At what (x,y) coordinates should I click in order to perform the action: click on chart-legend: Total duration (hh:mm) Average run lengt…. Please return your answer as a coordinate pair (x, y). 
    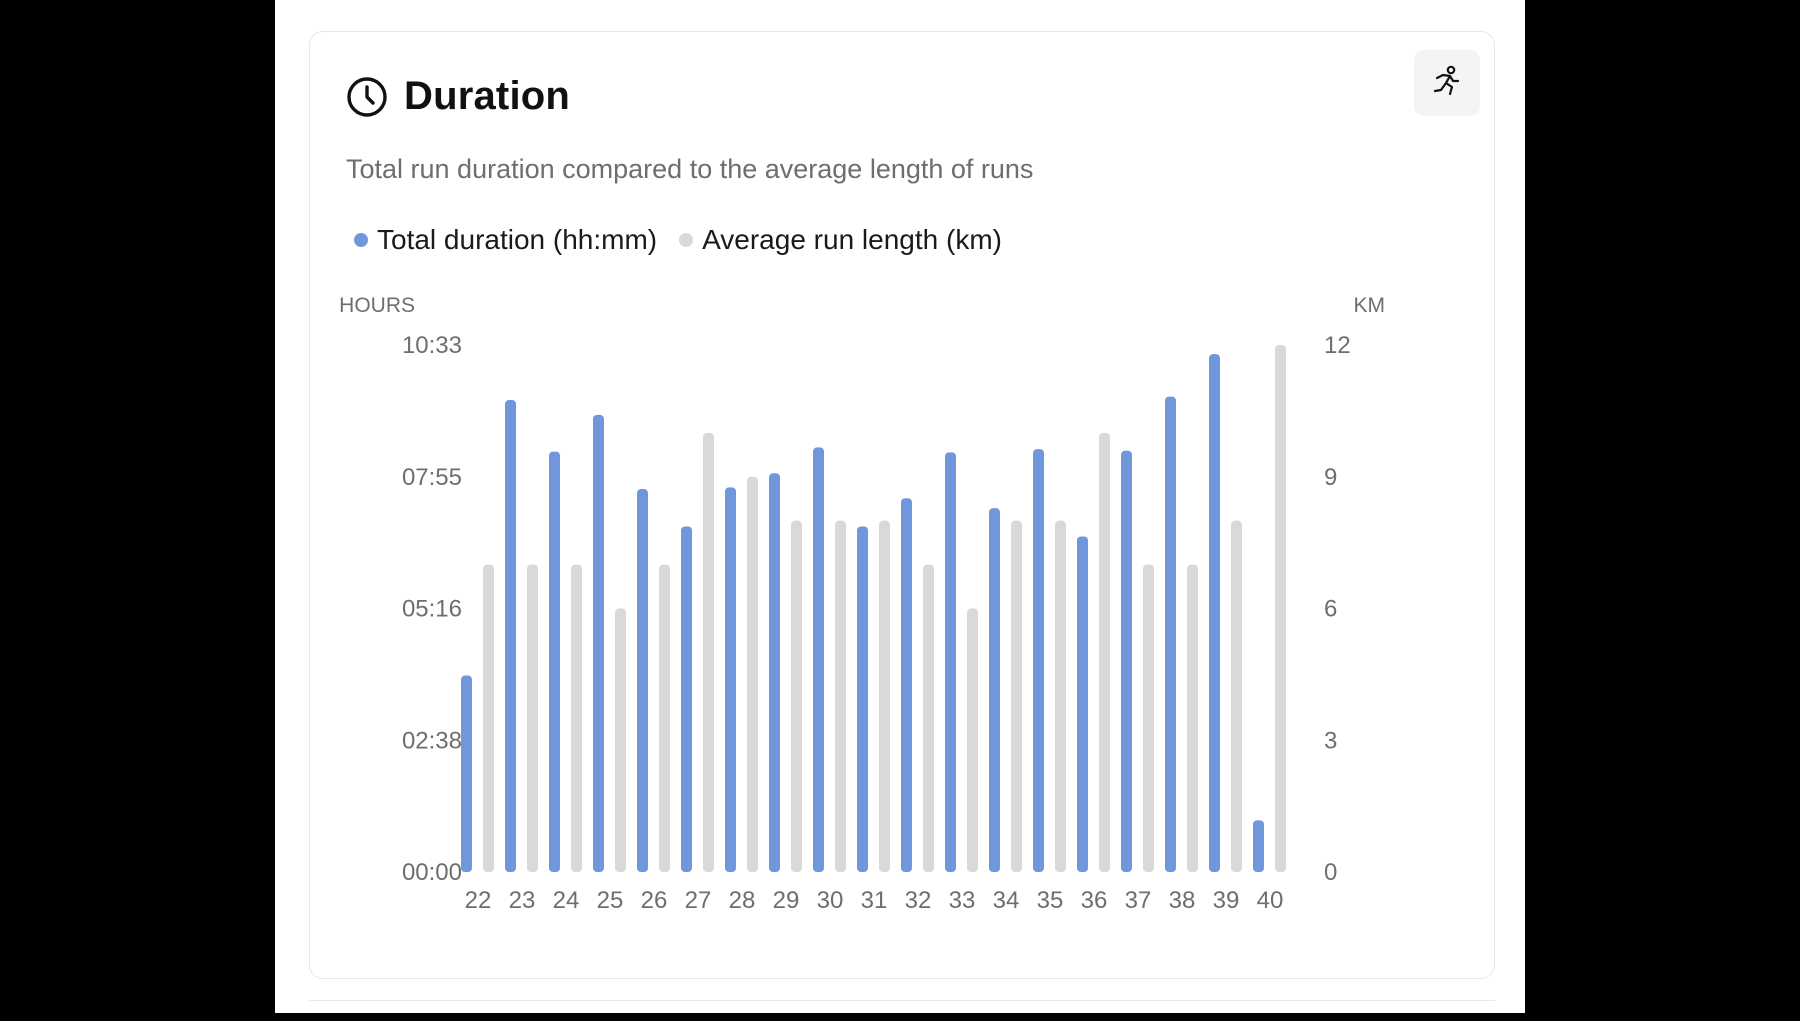
    Looking at the image, I should click on (689, 240).